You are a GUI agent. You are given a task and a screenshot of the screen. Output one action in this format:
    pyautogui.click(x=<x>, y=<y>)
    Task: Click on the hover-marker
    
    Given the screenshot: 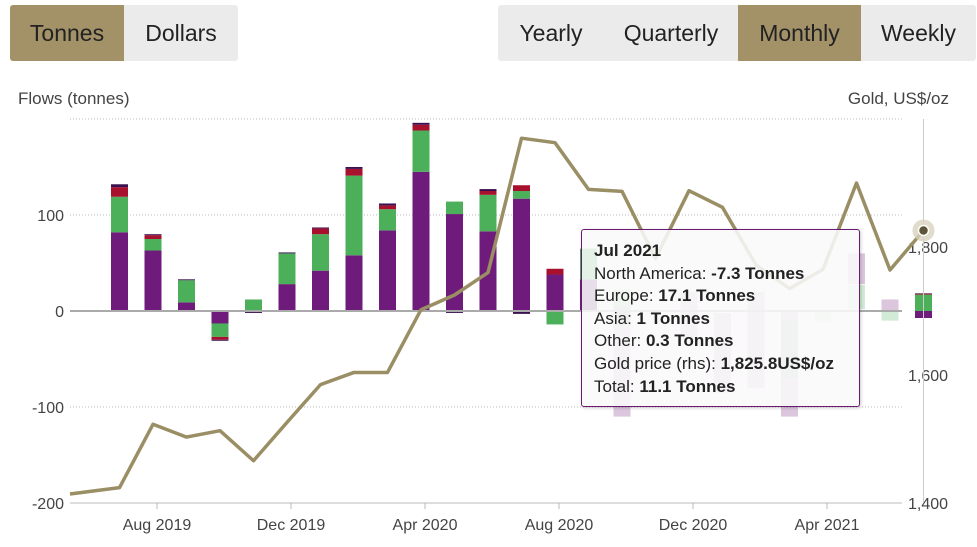 What is the action you would take?
    pyautogui.click(x=923, y=230)
    